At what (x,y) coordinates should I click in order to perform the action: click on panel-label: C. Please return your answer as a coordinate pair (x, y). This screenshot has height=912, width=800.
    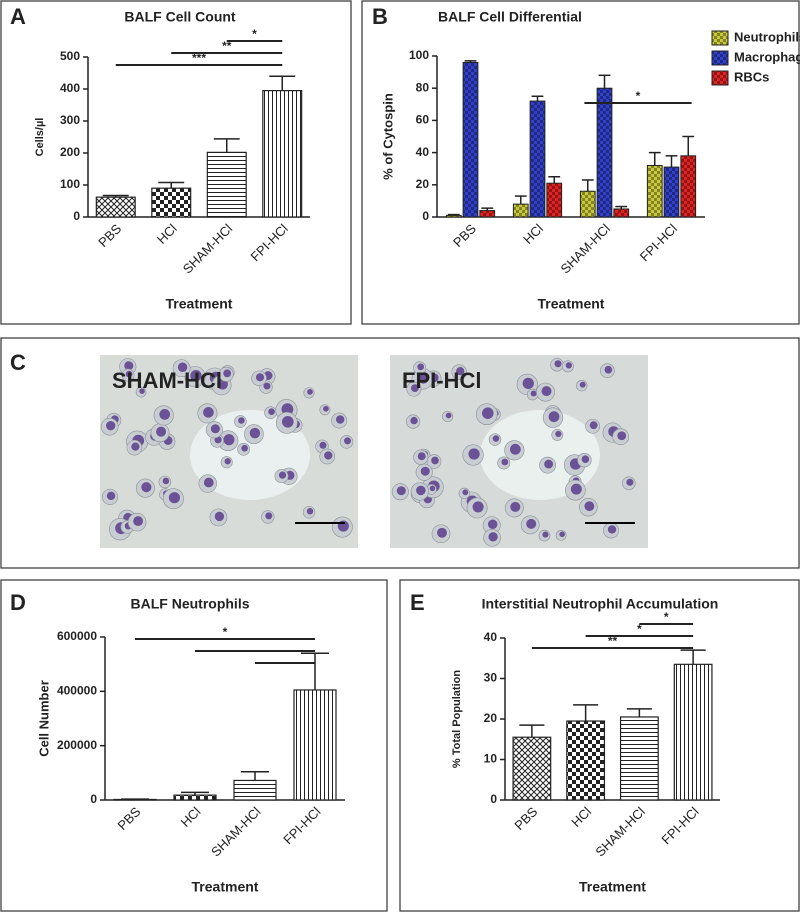
    Looking at the image, I should click on (18, 362).